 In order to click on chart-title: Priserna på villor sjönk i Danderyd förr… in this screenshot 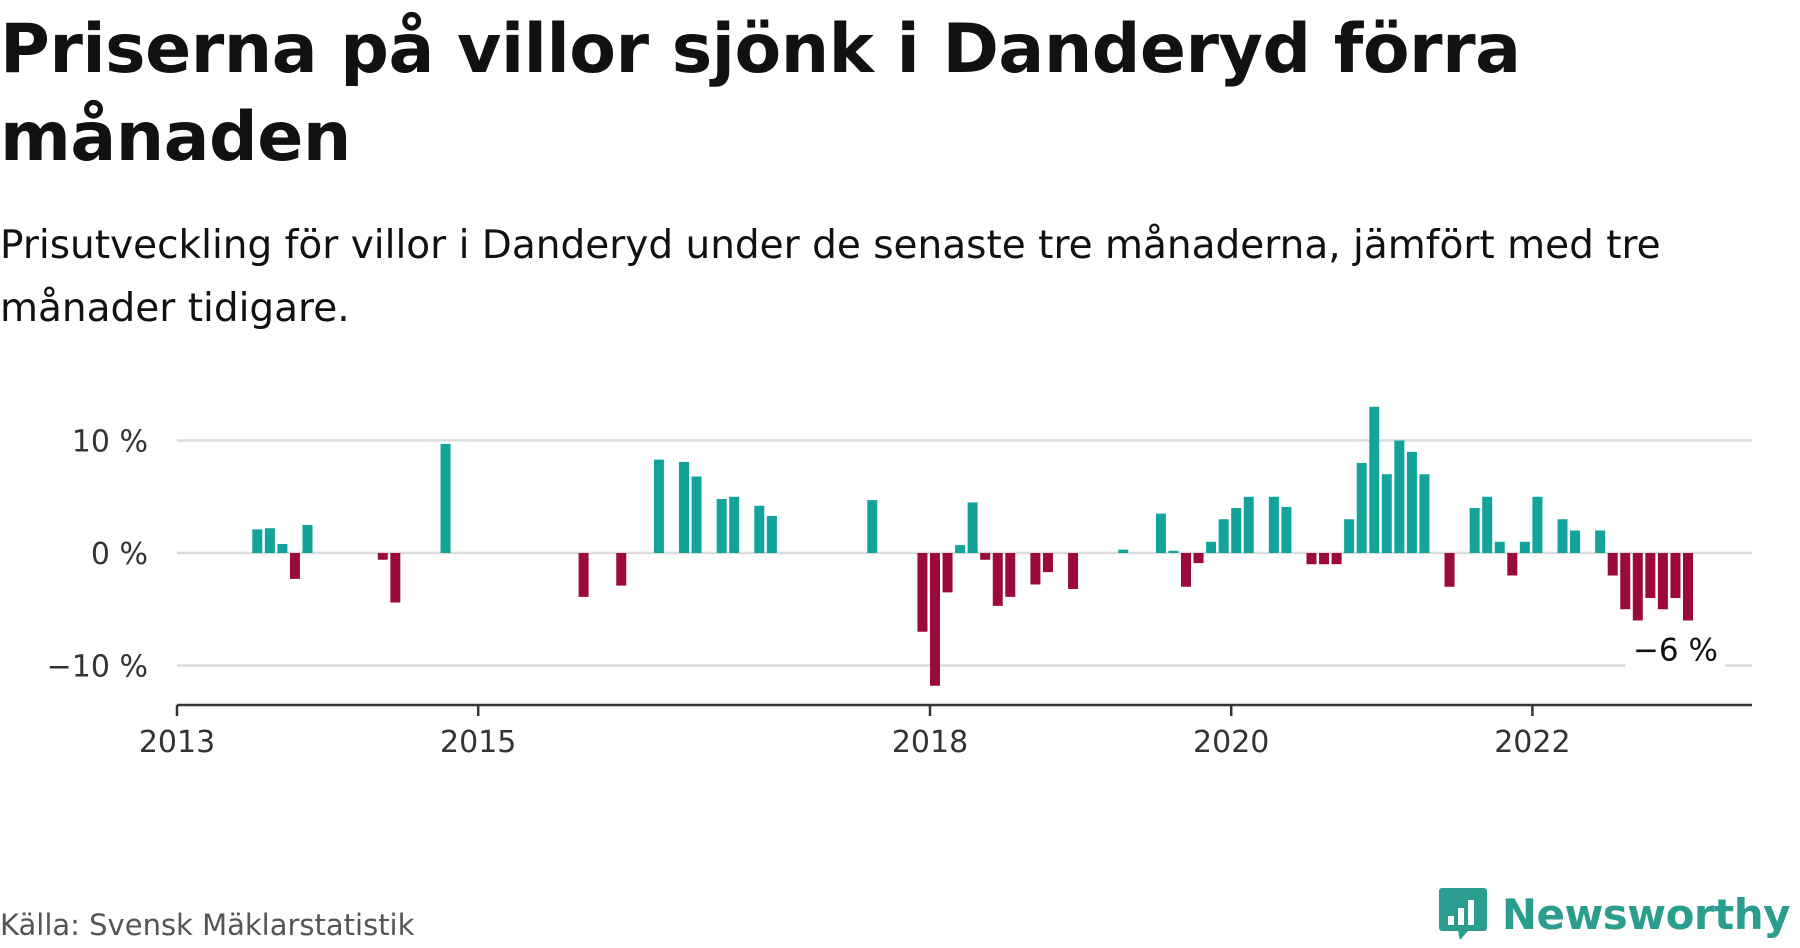, I will do `click(760, 93)`.